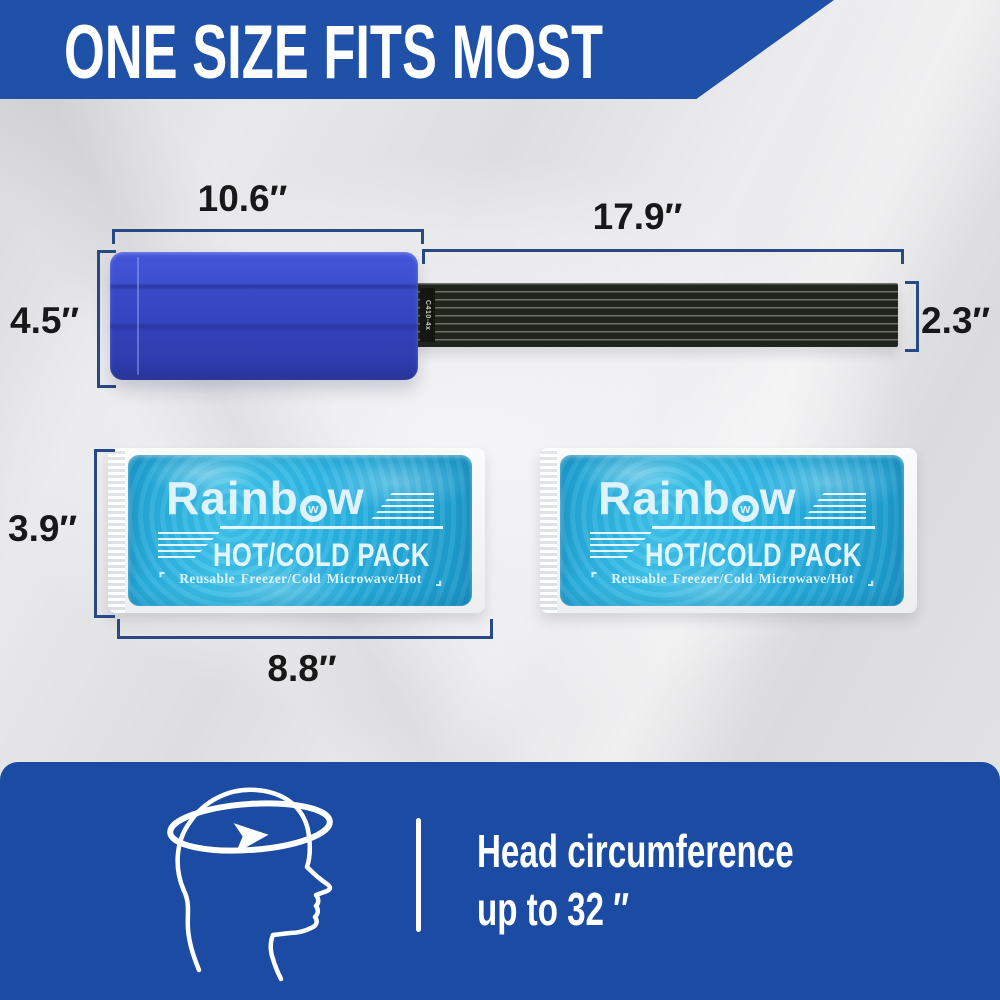 The width and height of the screenshot is (1000, 1000). Describe the element at coordinates (956, 320) in the screenshot. I see `dim-strap-height: 2.3″` at that location.